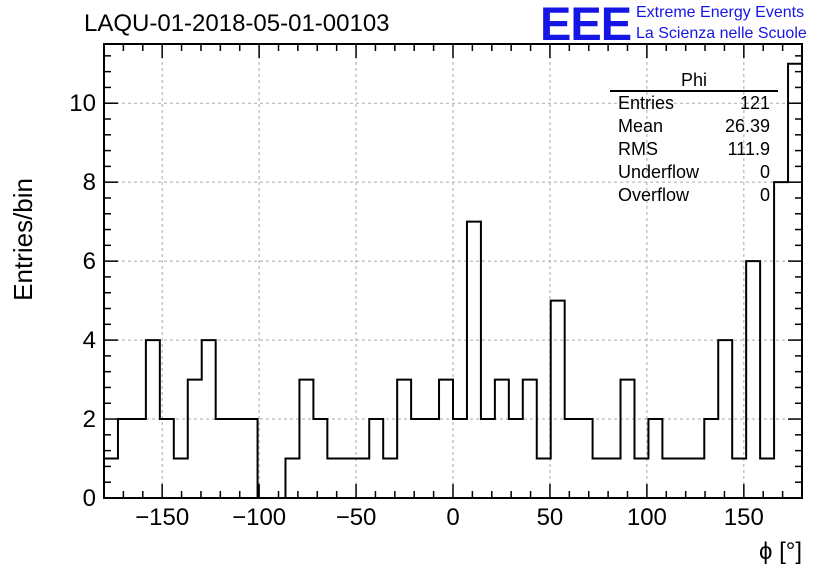 The height and width of the screenshot is (572, 836). Describe the element at coordinates (694, 126) in the screenshot. I see `stats-row-mean: Mean 26.39` at that location.